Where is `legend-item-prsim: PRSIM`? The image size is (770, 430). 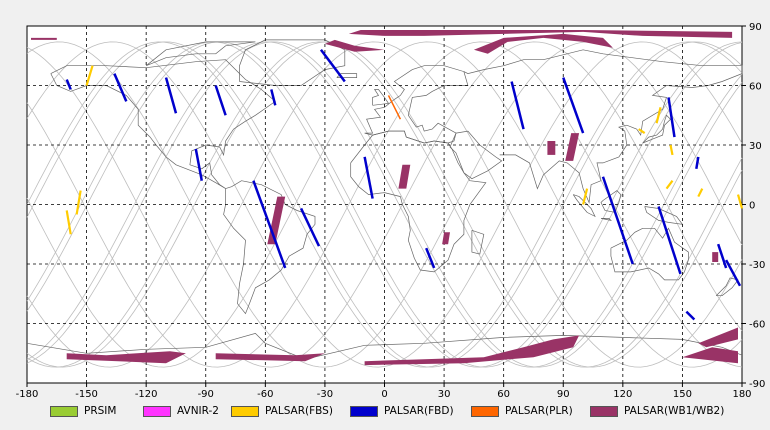 legend-item-prsim: PRSIM is located at coordinates (83, 411).